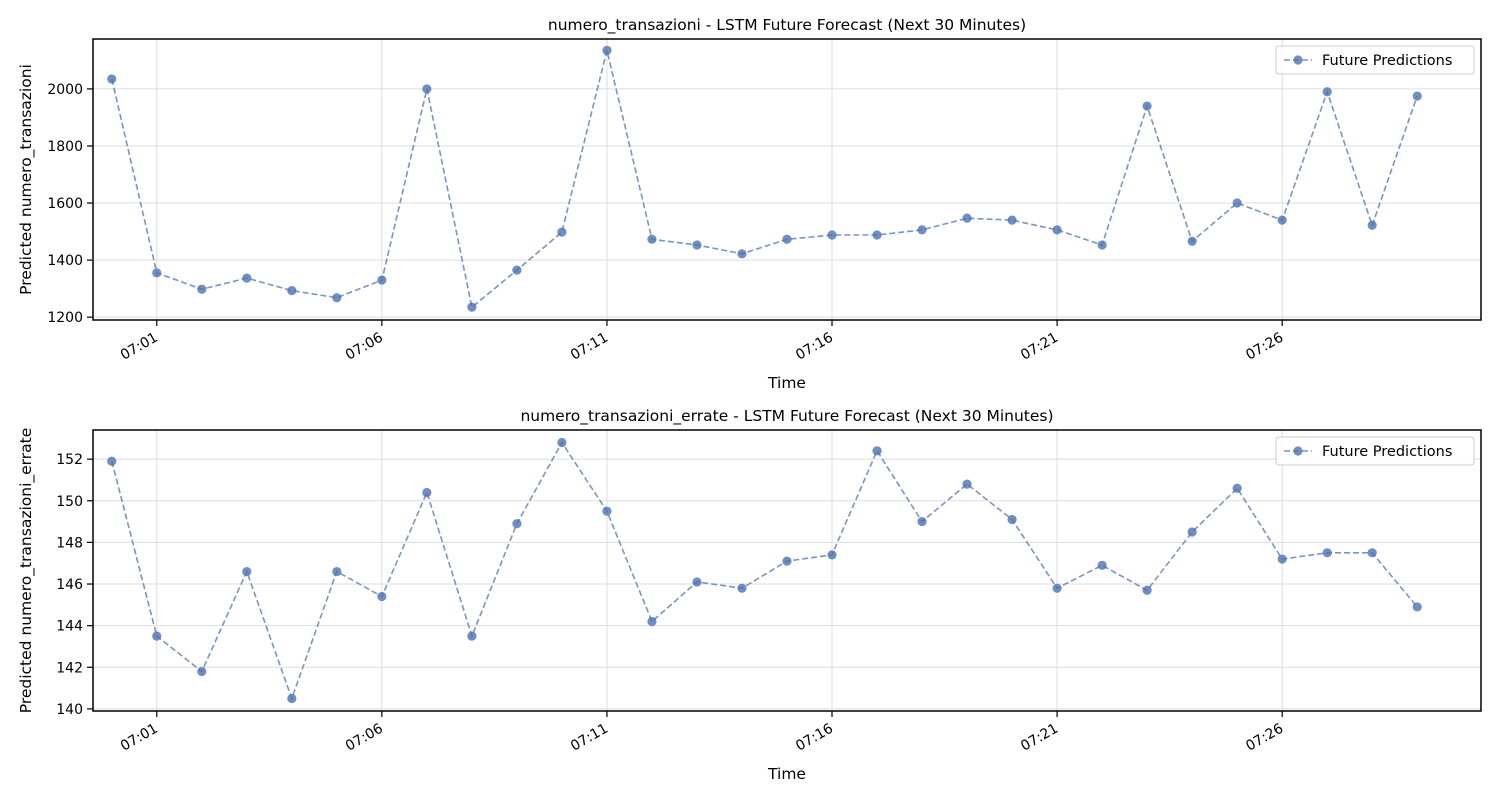  What do you see at coordinates (69, 585) in the screenshot?
I see `y-tick-label: 146` at bounding box center [69, 585].